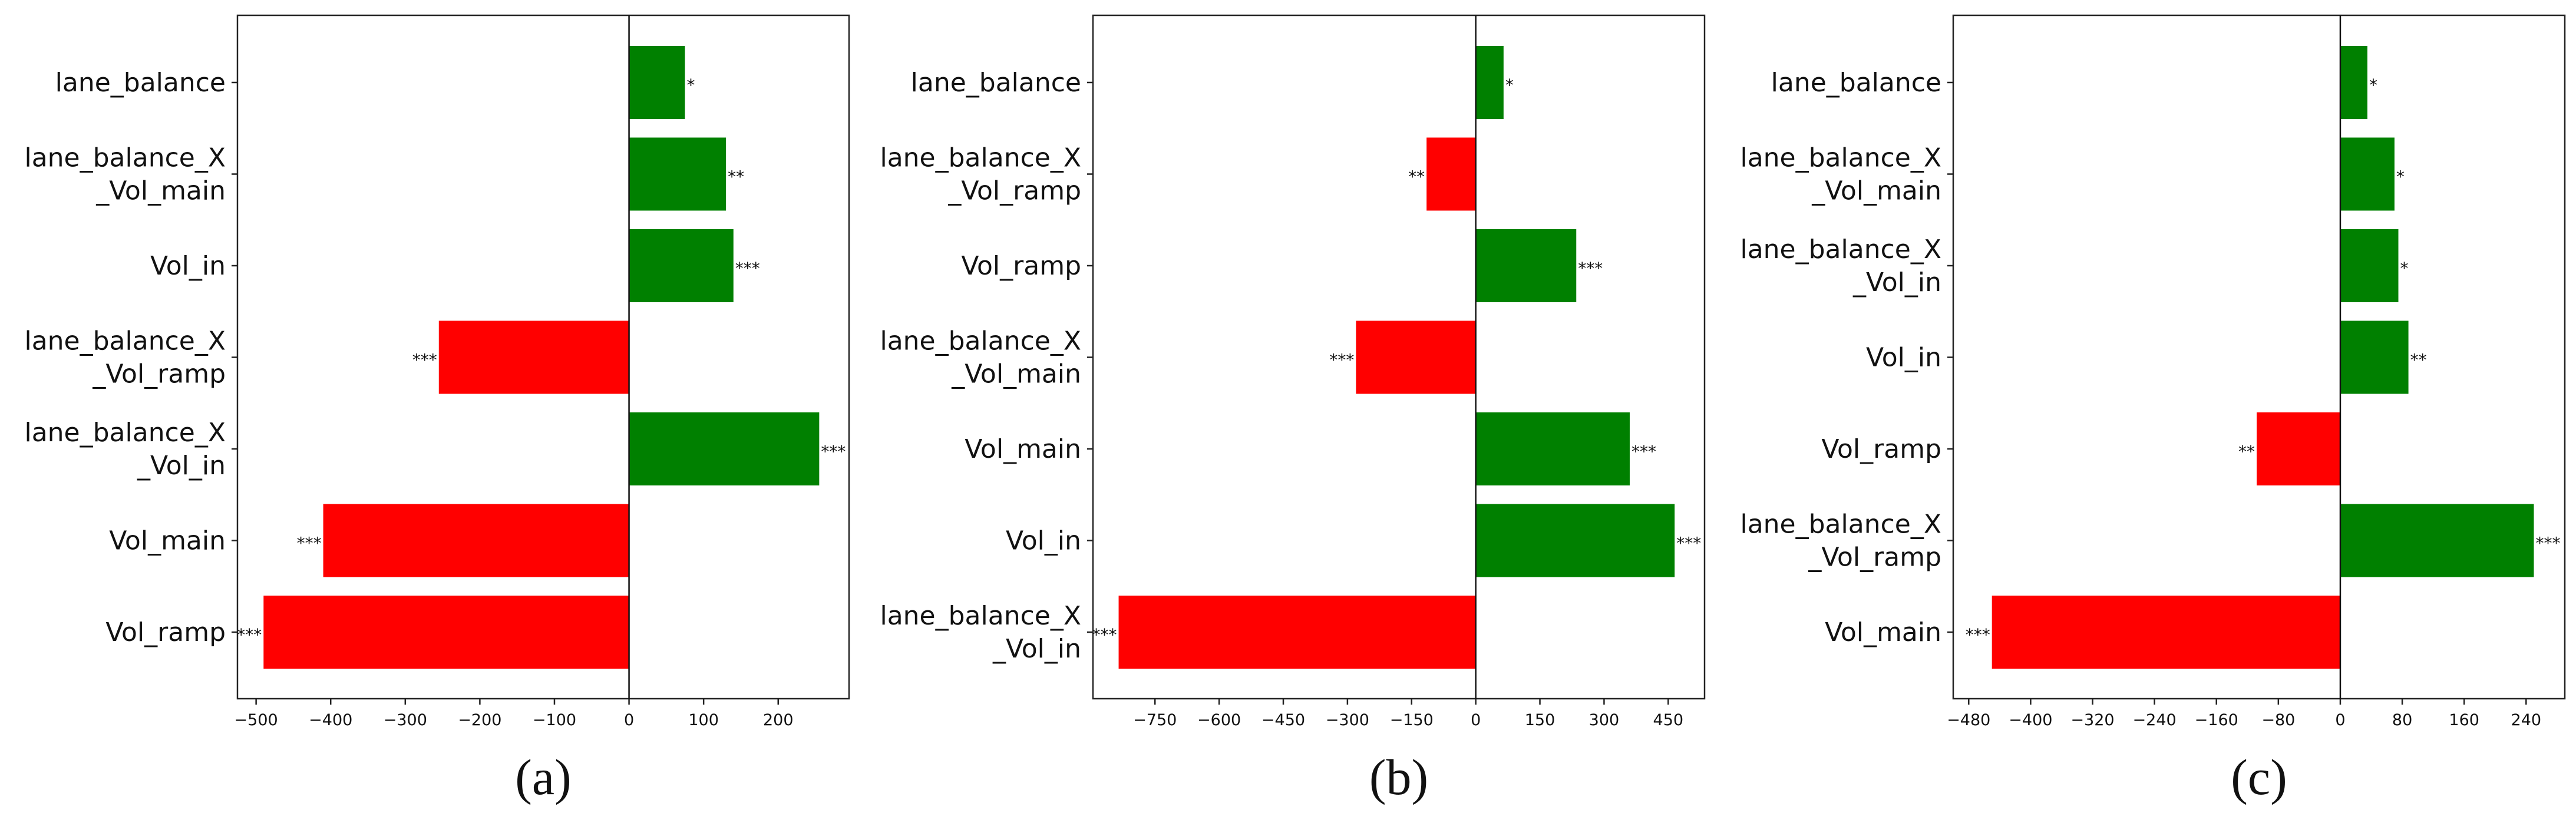 The height and width of the screenshot is (813, 2576). Describe the element at coordinates (704, 720) in the screenshot. I see `x-tick-label: 100` at that location.